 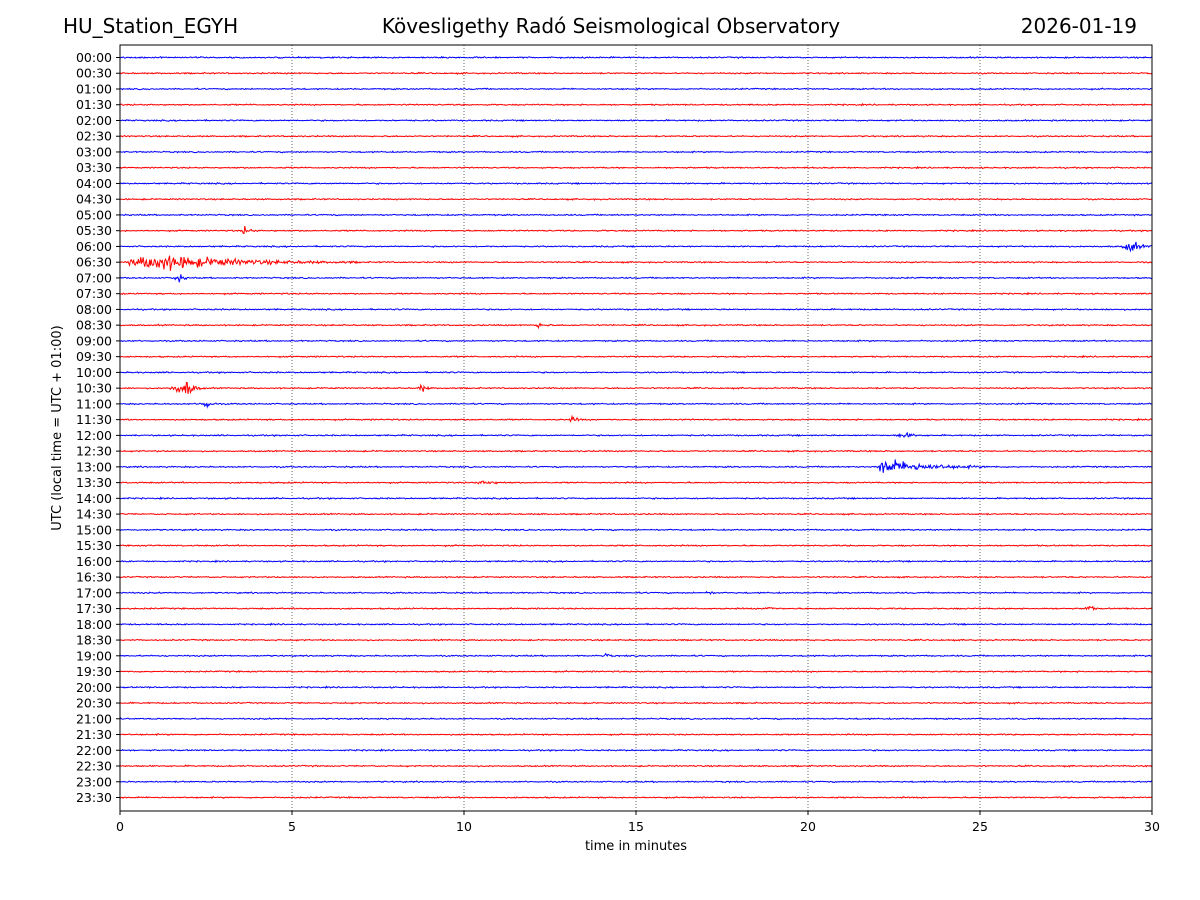 I want to click on y-tick-label: 21:30, so click(x=94, y=734).